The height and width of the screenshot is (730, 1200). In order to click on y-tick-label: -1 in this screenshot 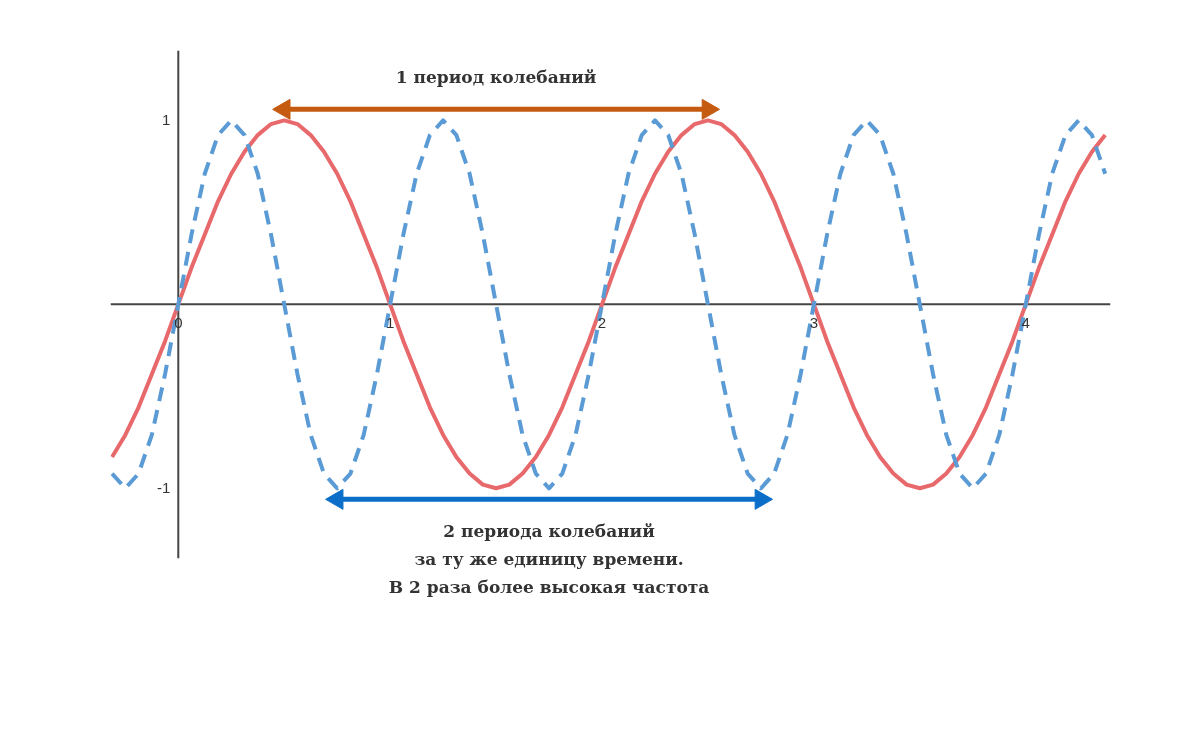, I will do `click(163, 488)`.